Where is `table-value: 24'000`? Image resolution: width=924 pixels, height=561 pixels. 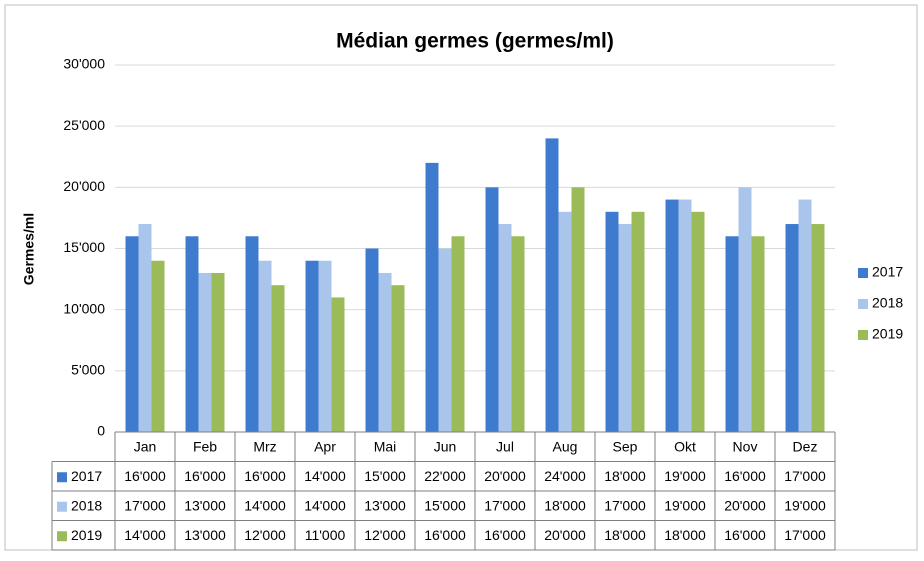 table-value: 24'000 is located at coordinates (565, 476).